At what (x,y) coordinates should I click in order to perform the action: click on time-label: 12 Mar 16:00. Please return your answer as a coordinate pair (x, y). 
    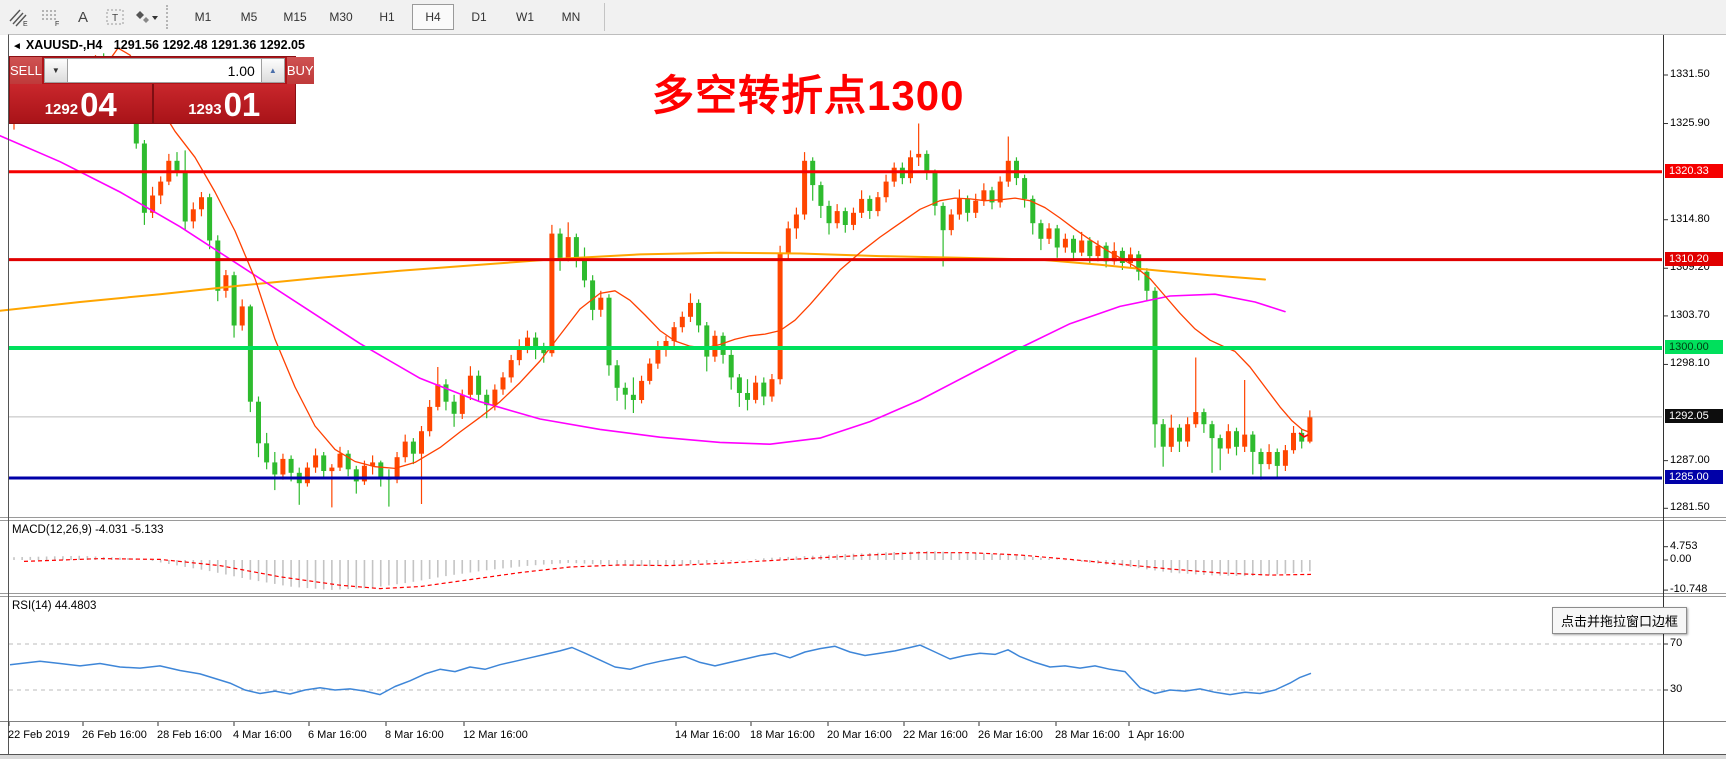
    Looking at the image, I should click on (495, 735).